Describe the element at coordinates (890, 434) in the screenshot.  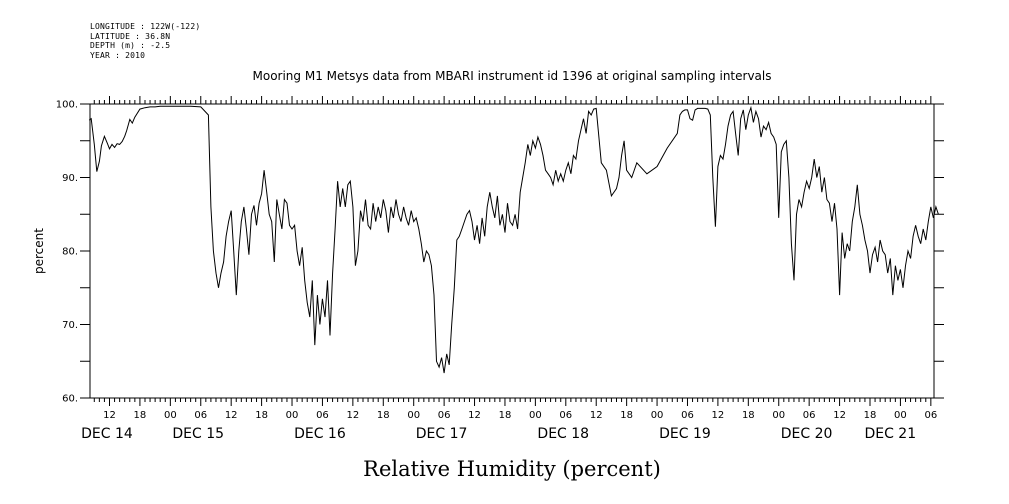
I see `x-day-label: DEC 21` at that location.